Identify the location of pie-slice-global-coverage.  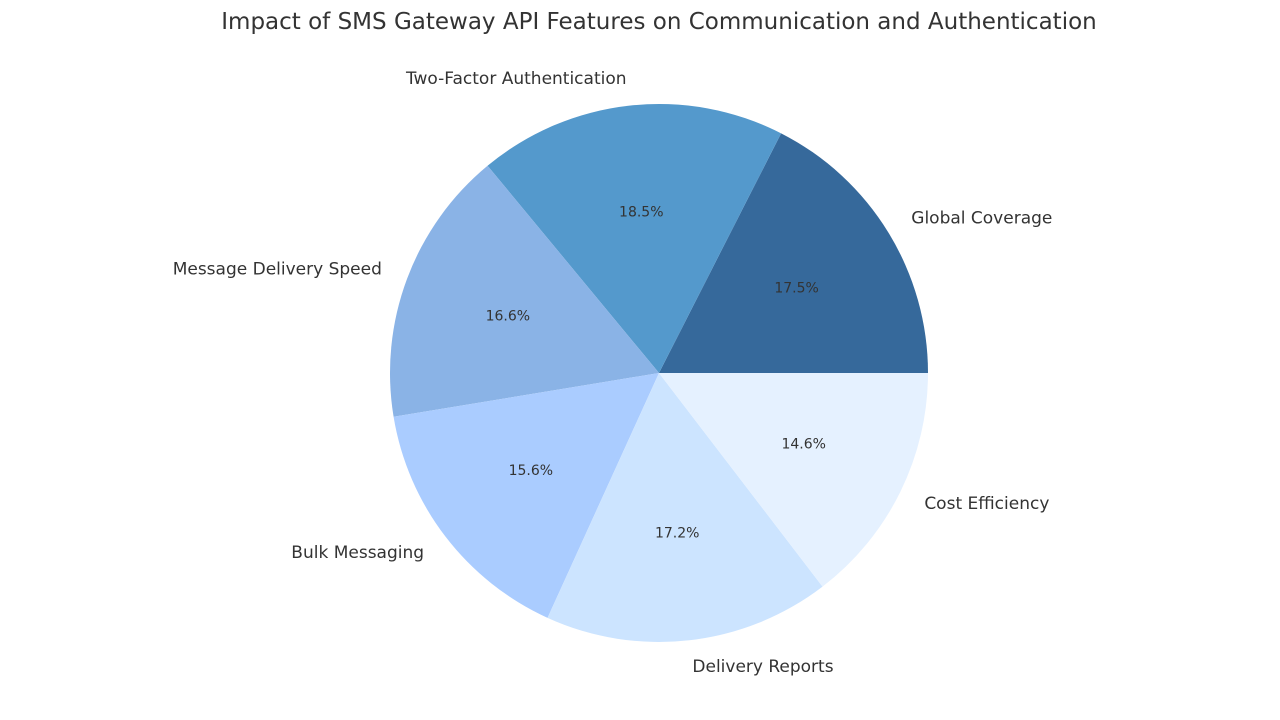
(793, 253).